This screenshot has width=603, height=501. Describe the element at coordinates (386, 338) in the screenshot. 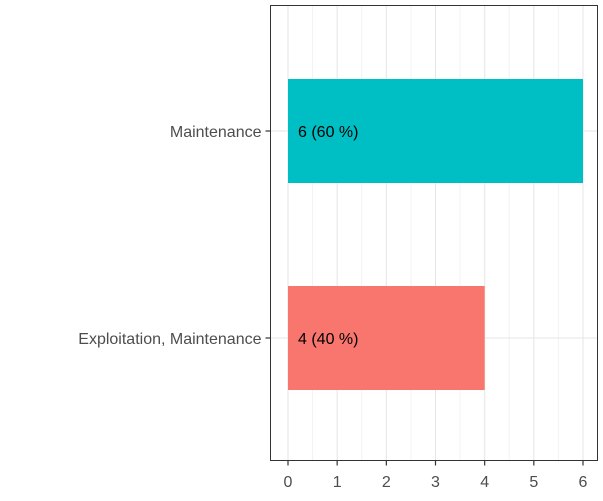

I see `bar-exploitation-maintenance` at that location.